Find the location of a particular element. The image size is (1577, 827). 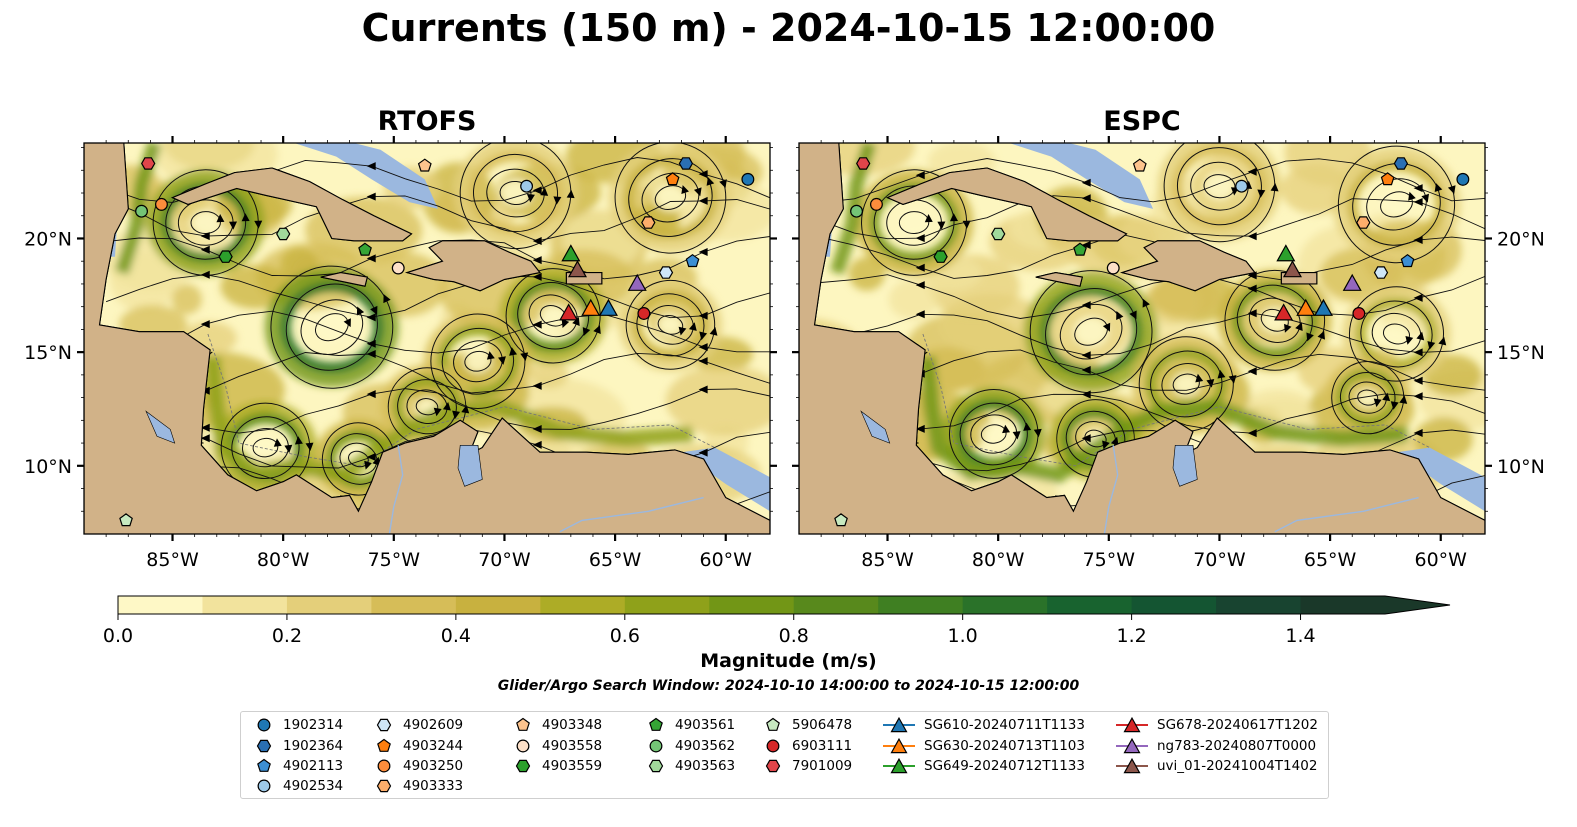

glider-SG630-20240713T1103 is located at coordinates (1306, 307).